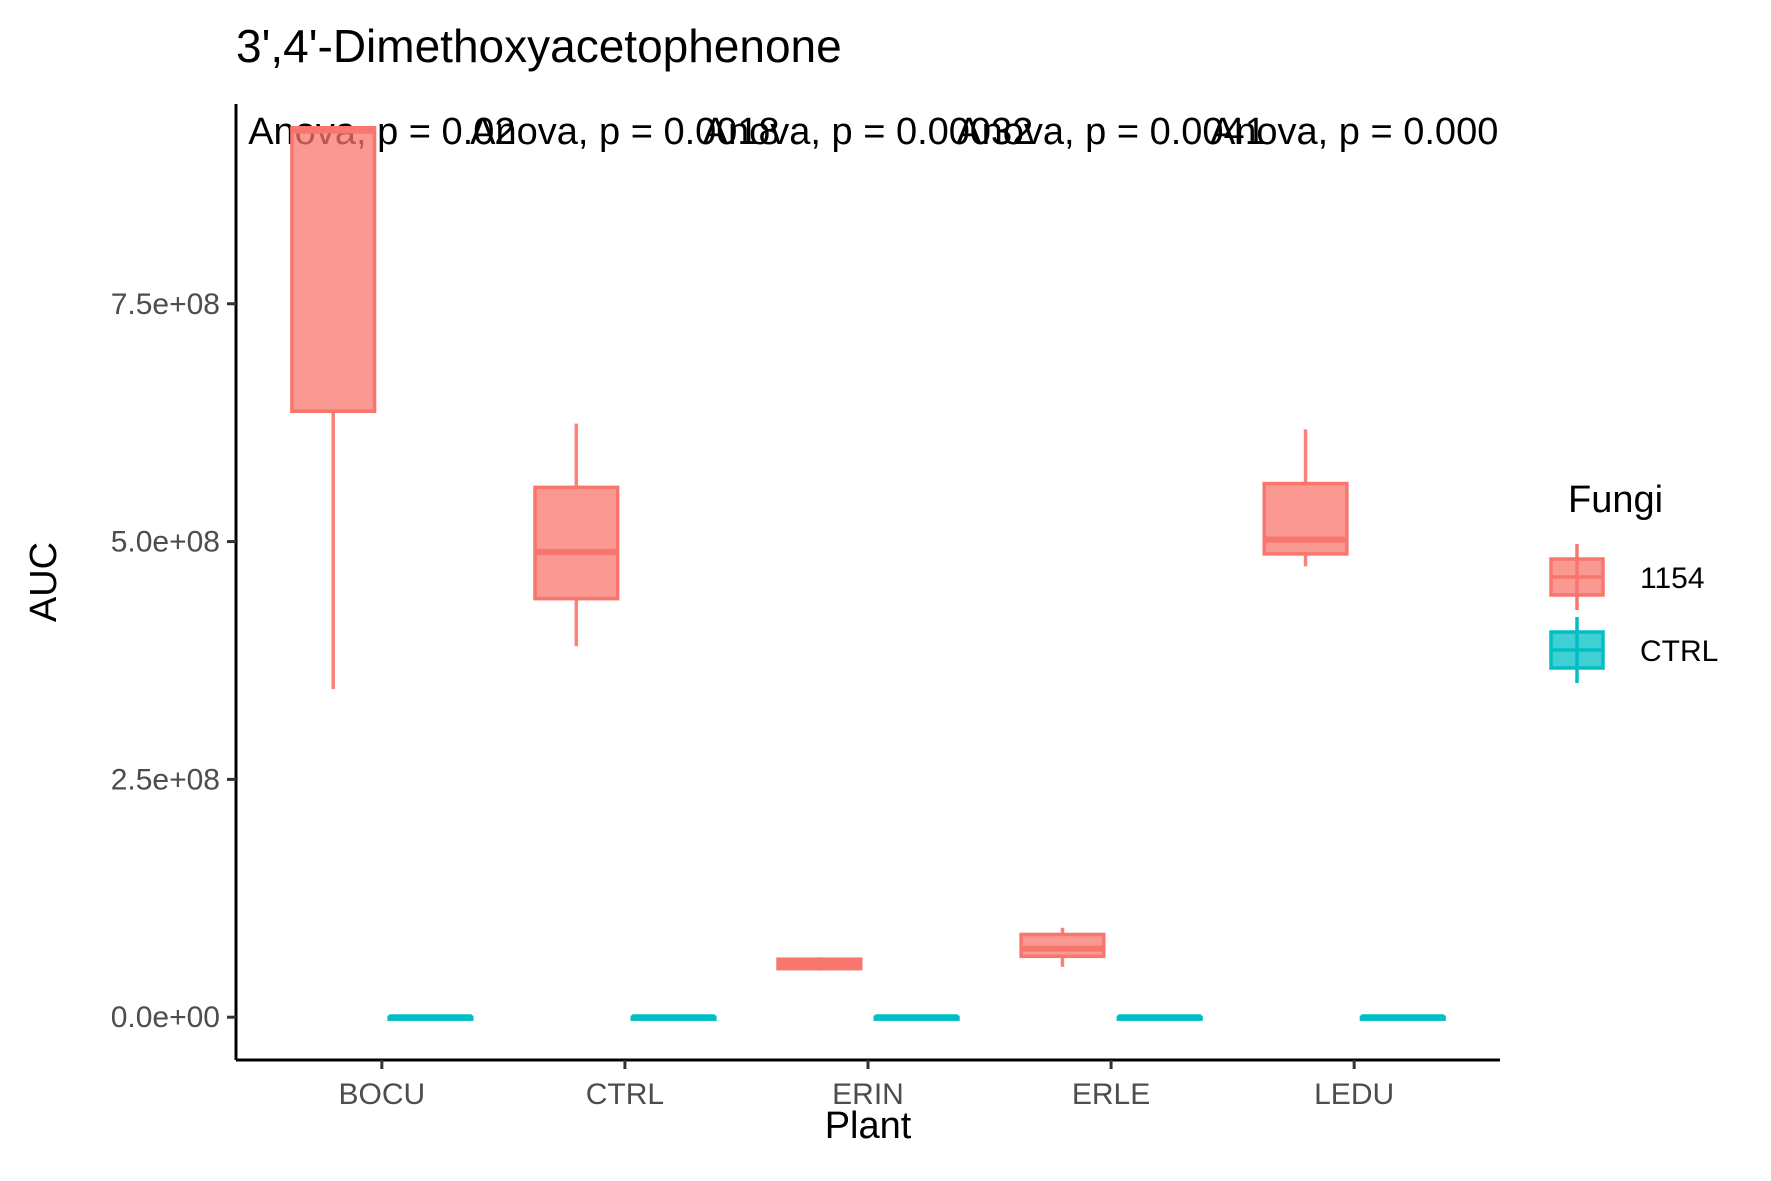  I want to click on y-tick-label: 2.5e+08, so click(165, 779).